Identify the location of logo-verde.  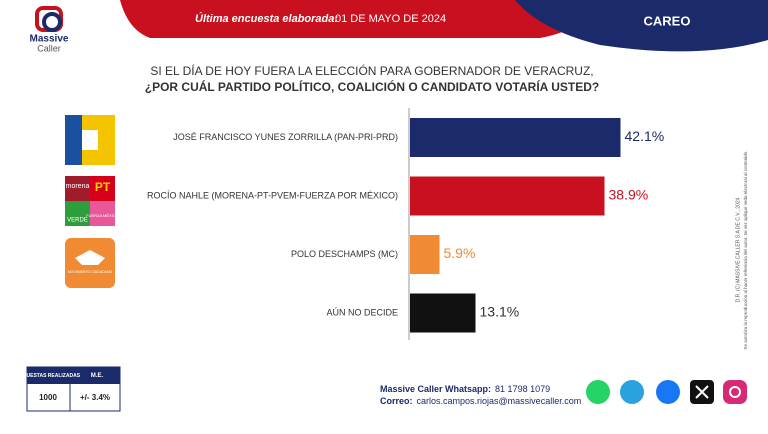
(77, 213).